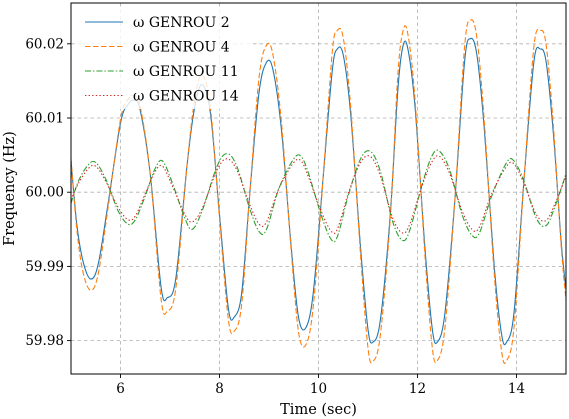  What do you see at coordinates (44, 44) in the screenshot?
I see `y-tick-label: 60.02` at bounding box center [44, 44].